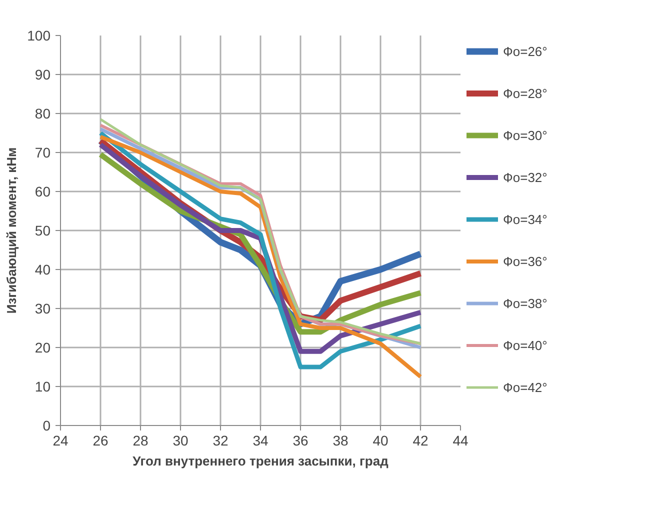 The height and width of the screenshot is (518, 655). I want to click on legend-label: Фо=34°, so click(525, 219).